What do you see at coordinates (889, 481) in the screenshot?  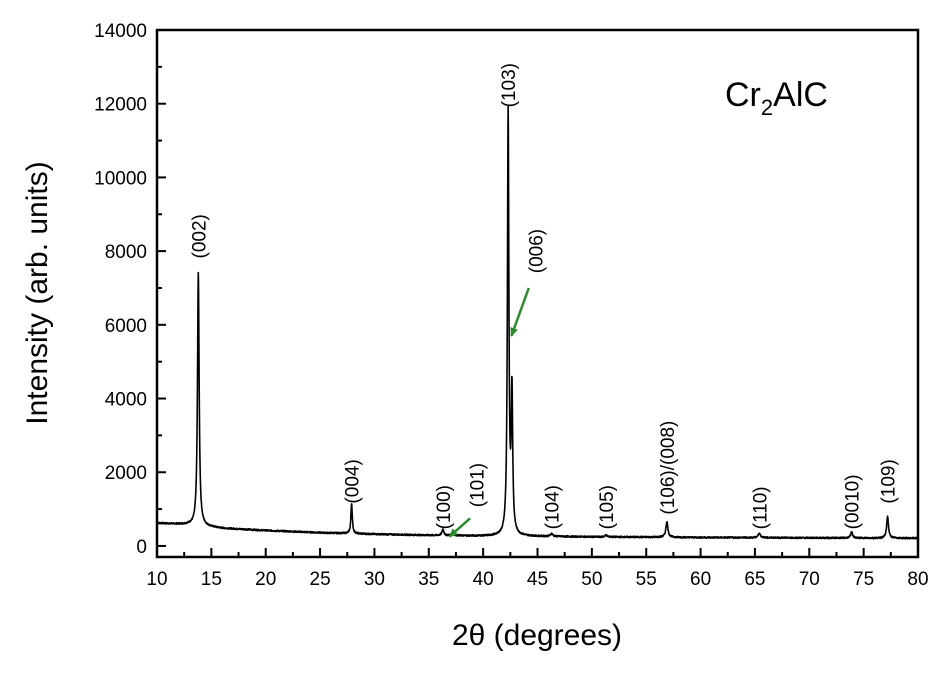 I see `peak-label: (109)` at bounding box center [889, 481].